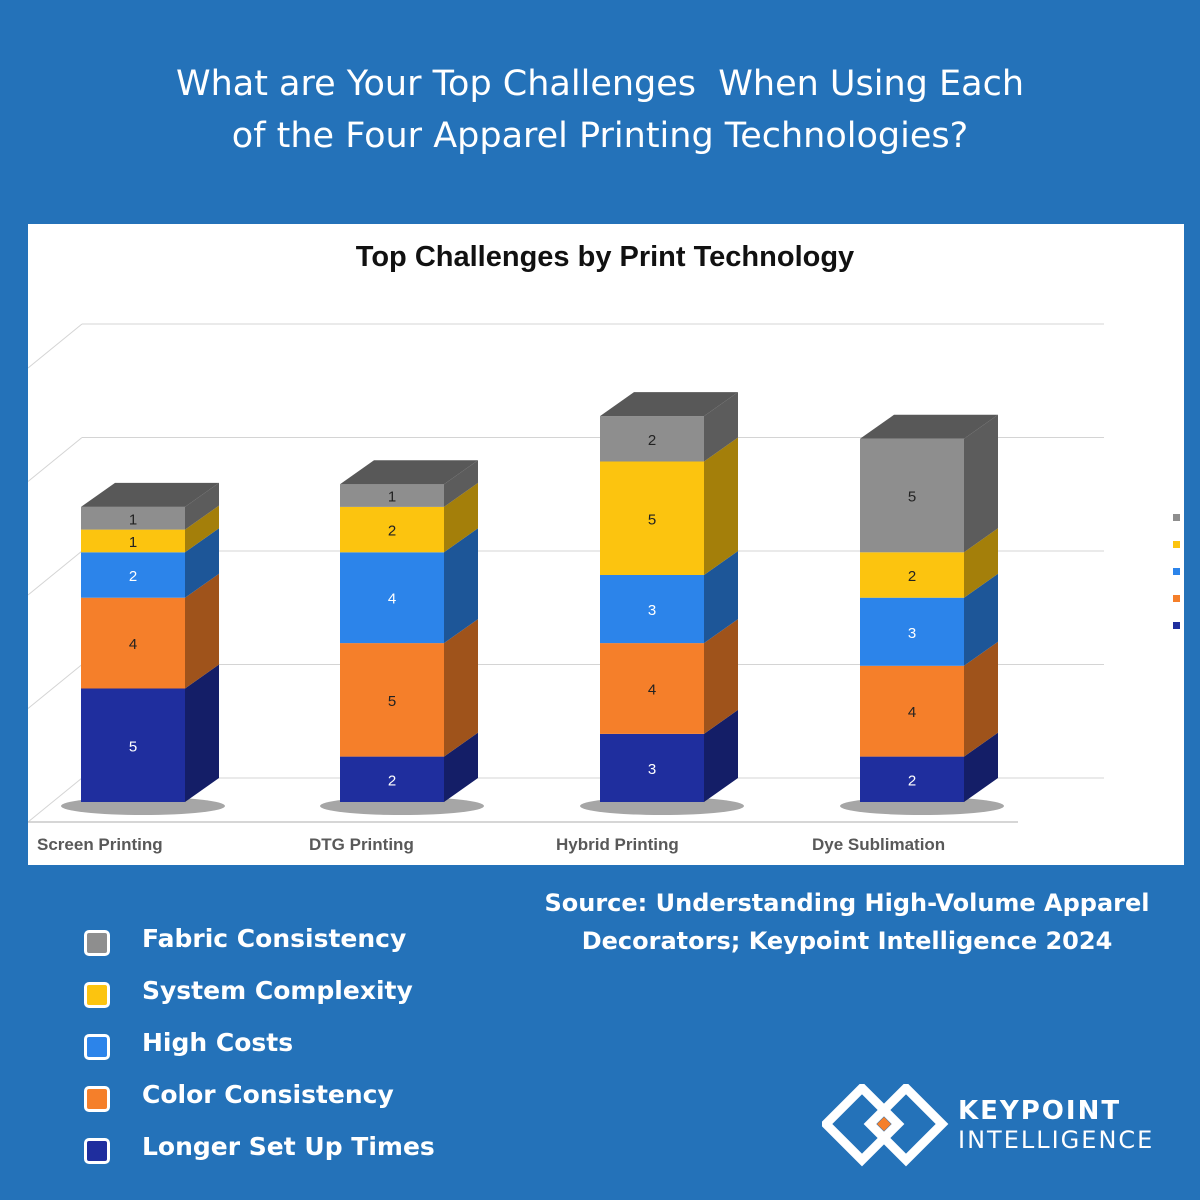 The width and height of the screenshot is (1200, 1200). Describe the element at coordinates (218, 1042) in the screenshot. I see `legend-label: High Costs` at that location.